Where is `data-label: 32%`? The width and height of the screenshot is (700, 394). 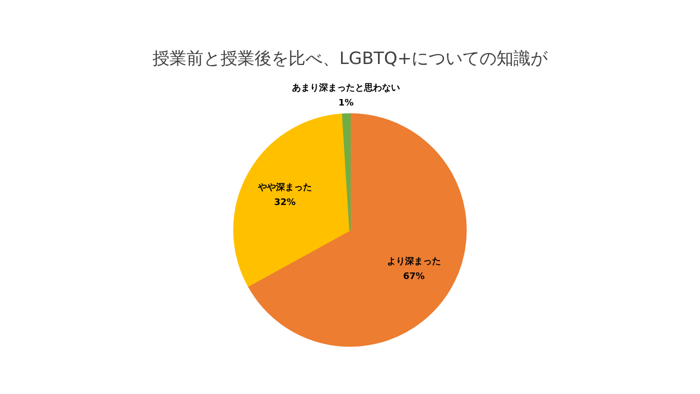
data-label: 32% is located at coordinates (285, 203).